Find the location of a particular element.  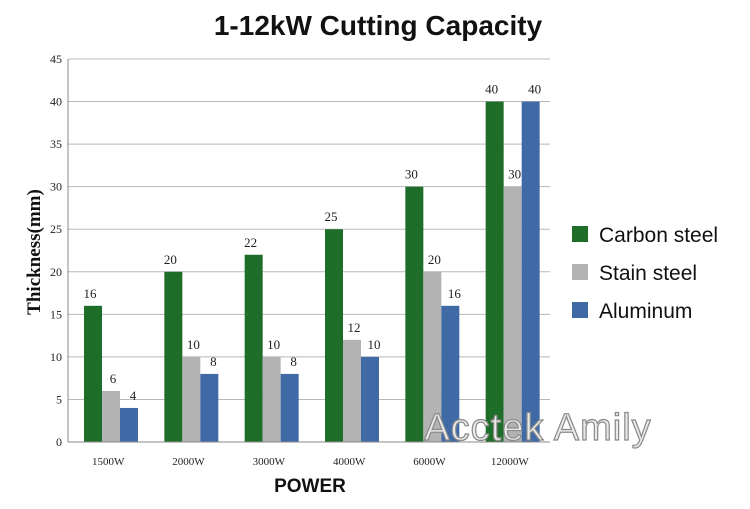

data-label-aluminum: 40 is located at coordinates (534, 89).